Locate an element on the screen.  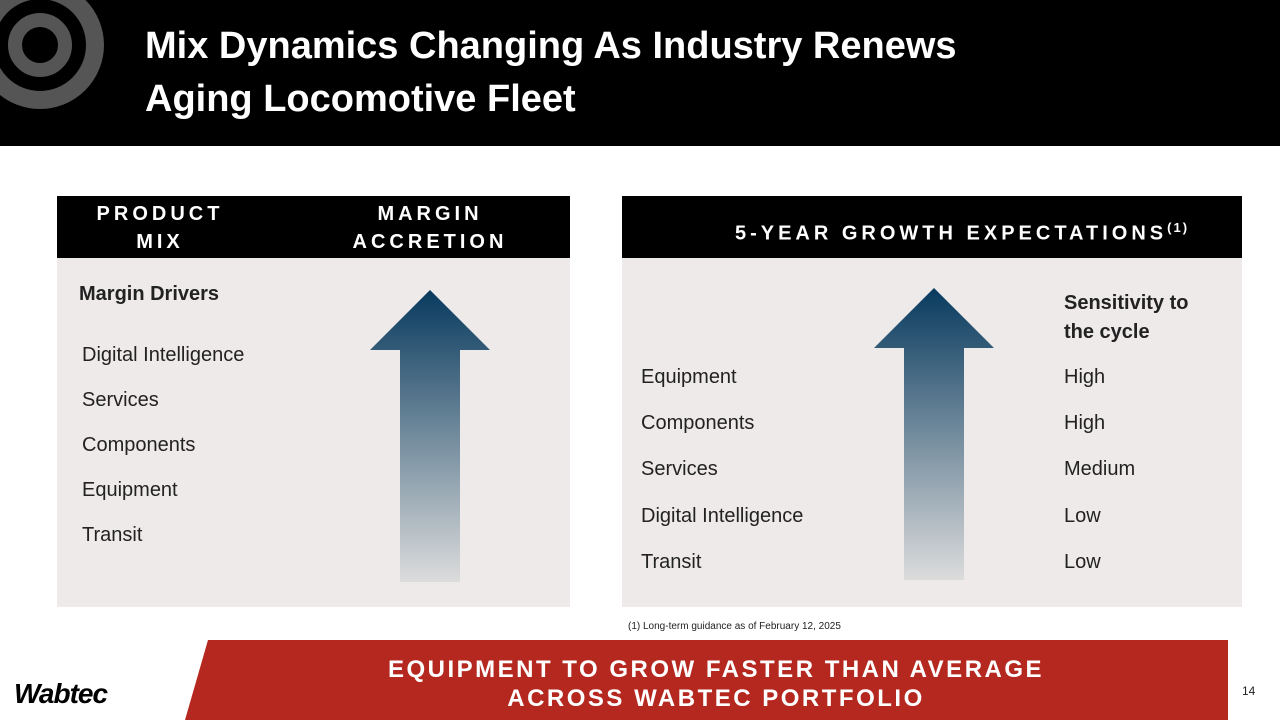
segment-name: Components is located at coordinates (698, 423).